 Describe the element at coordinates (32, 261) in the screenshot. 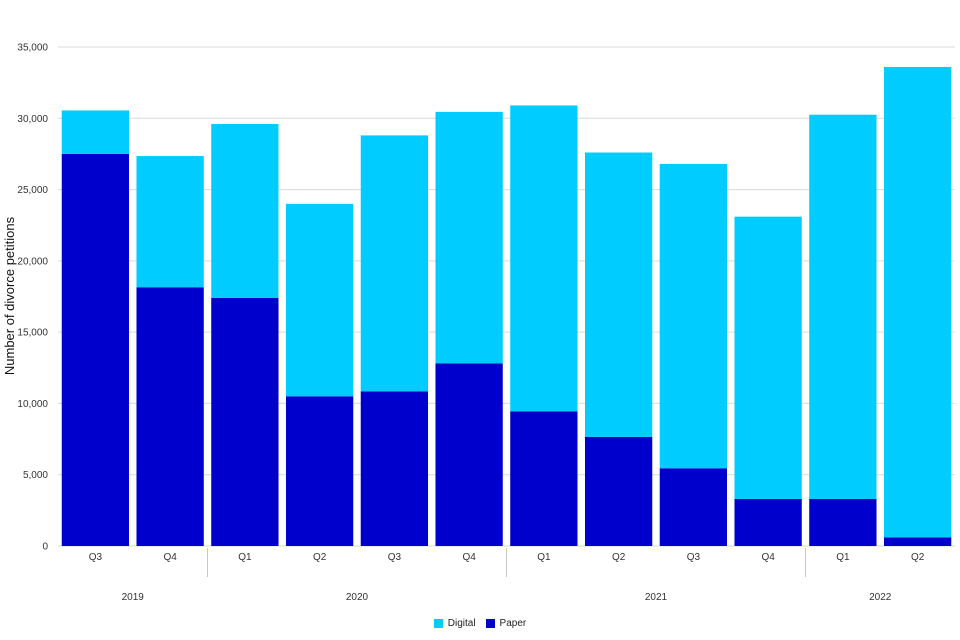

I see `y-tick-label: 20,000` at that location.